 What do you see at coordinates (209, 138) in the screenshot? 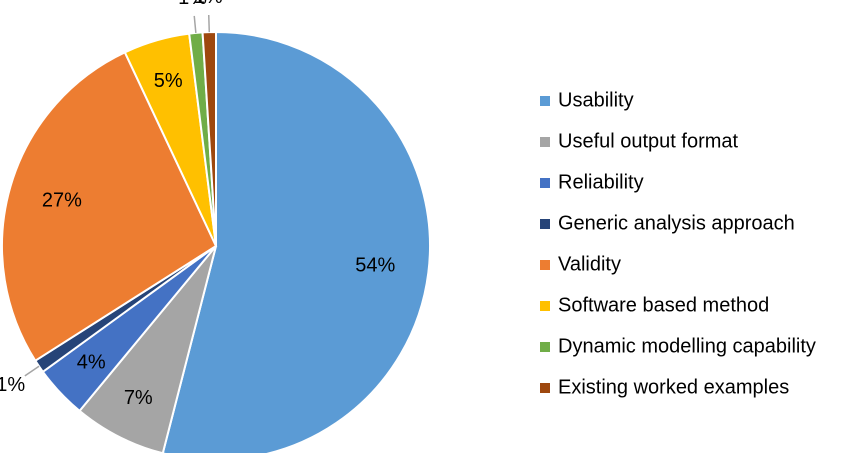
I see `pie-slice` at bounding box center [209, 138].